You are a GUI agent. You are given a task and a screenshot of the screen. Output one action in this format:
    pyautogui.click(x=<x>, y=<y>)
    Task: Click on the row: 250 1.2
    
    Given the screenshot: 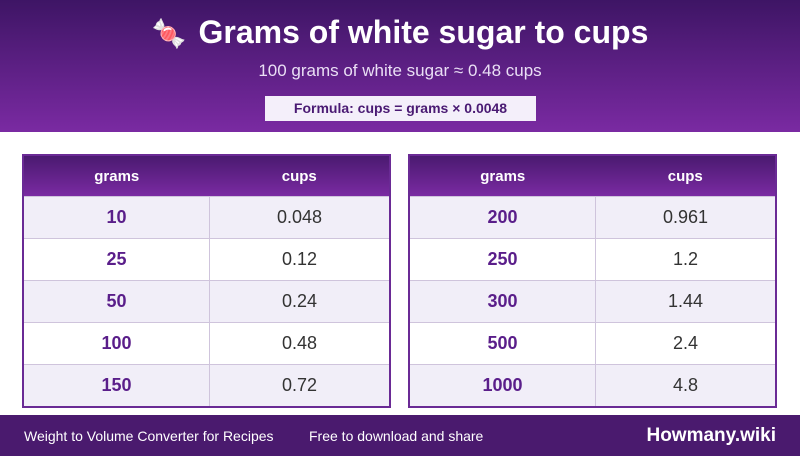 What is the action you would take?
    pyautogui.click(x=592, y=259)
    